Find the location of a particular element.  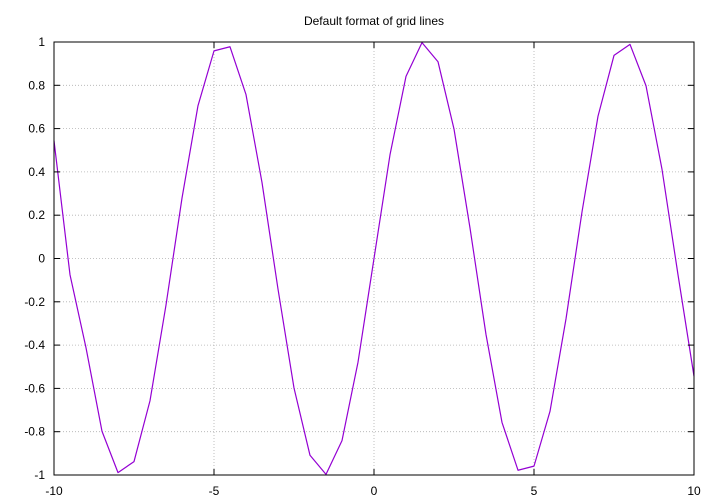

chart-title: Default format of grid lines is located at coordinates (374, 21).